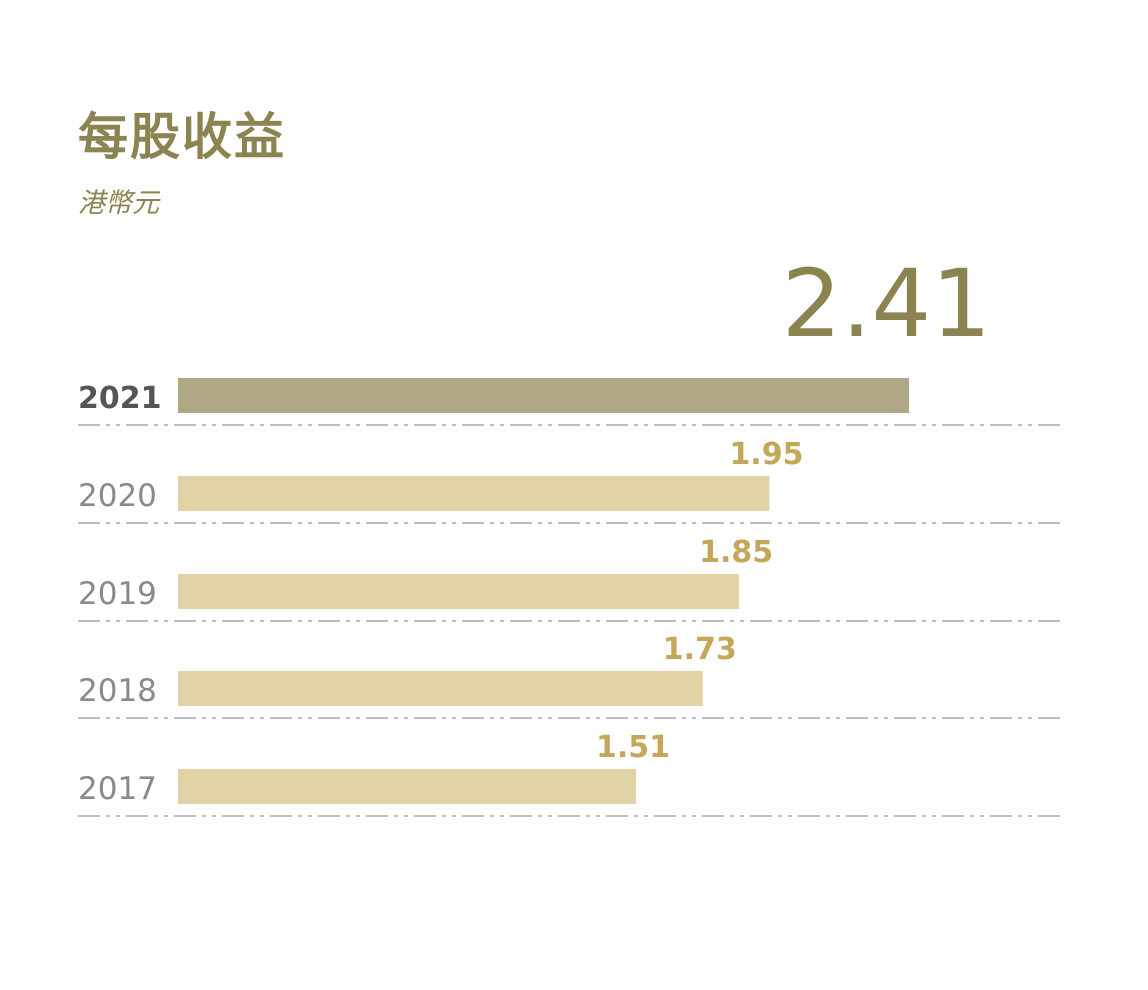 Image resolution: width=1148 pixels, height=990 pixels. Describe the element at coordinates (633, 747) in the screenshot. I see `value-label-2017: 1.51` at that location.